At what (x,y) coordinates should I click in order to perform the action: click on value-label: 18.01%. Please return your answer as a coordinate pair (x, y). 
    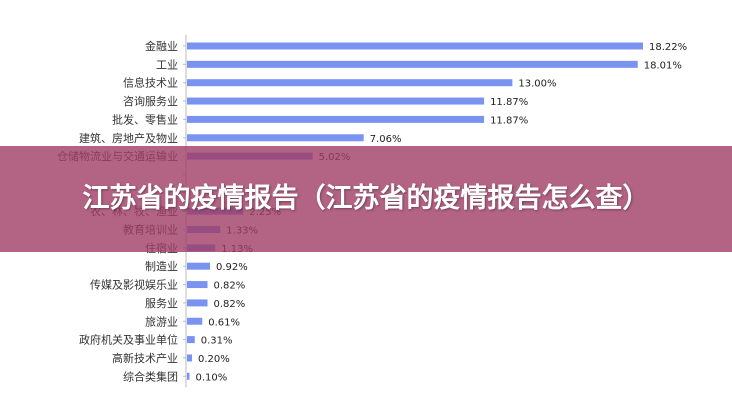
    Looking at the image, I should click on (663, 65).